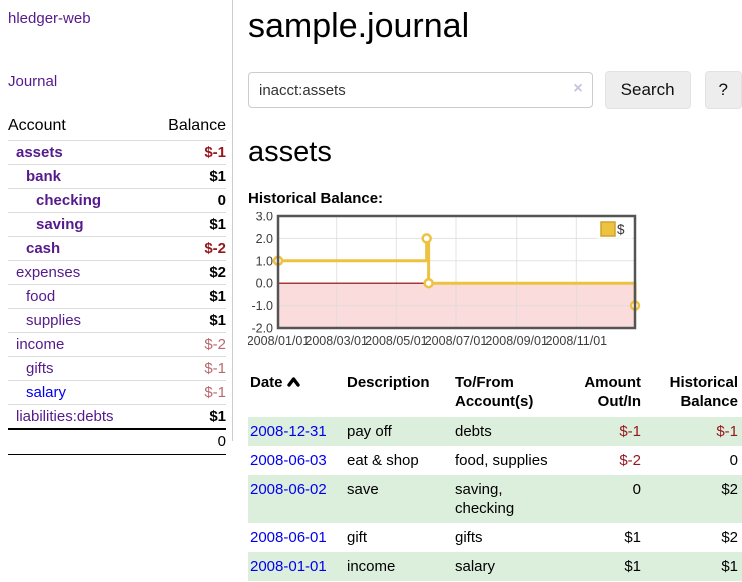 This screenshot has width=742, height=582. I want to click on sidebar-total-row: 0, so click(117, 441).